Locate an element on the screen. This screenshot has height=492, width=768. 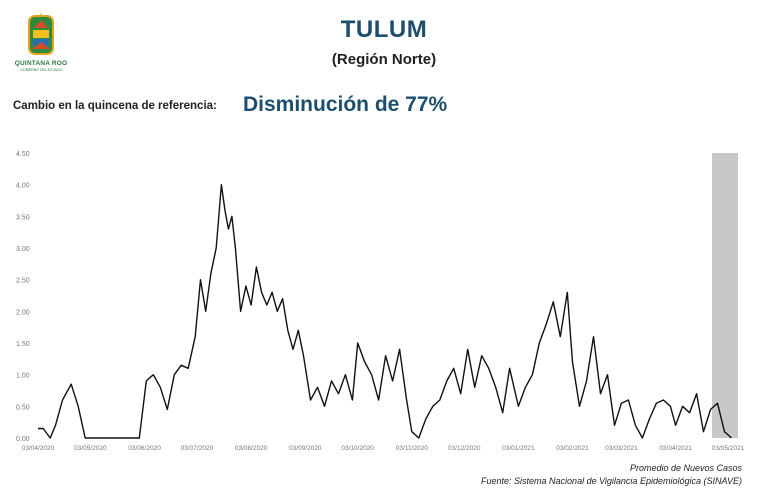
x-tick-label: 03/04/2020 is located at coordinates (38, 448).